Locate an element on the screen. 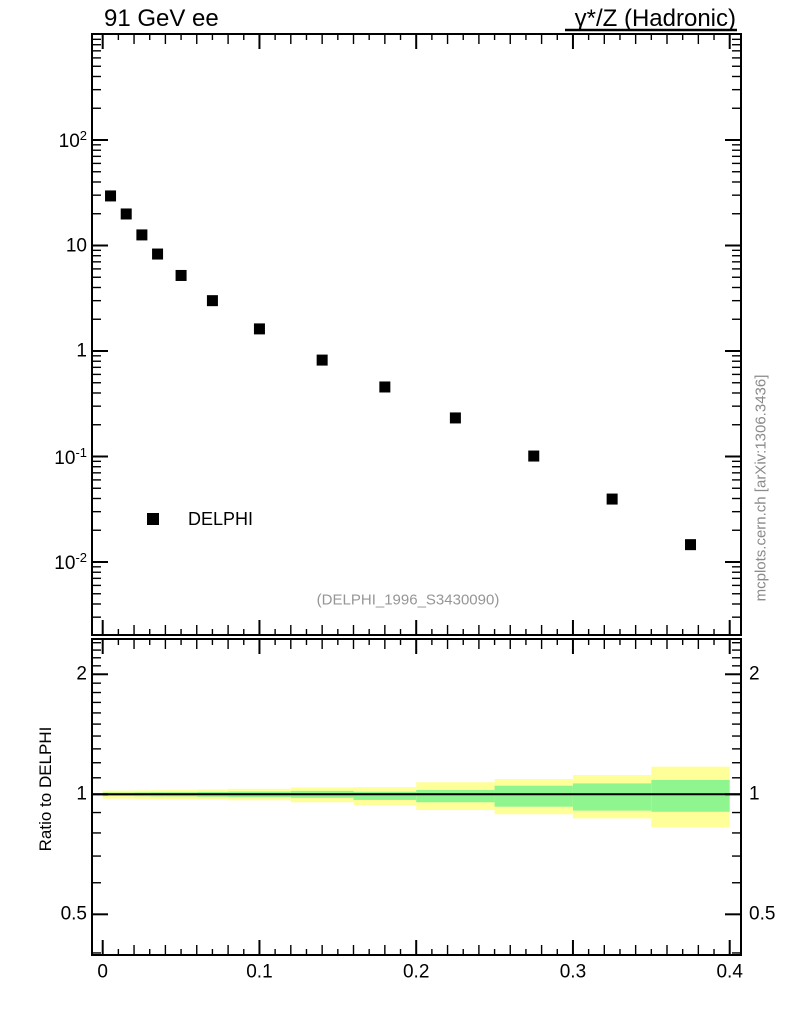  ratio-axis-title: Ratio to DELPHI is located at coordinates (45, 789).